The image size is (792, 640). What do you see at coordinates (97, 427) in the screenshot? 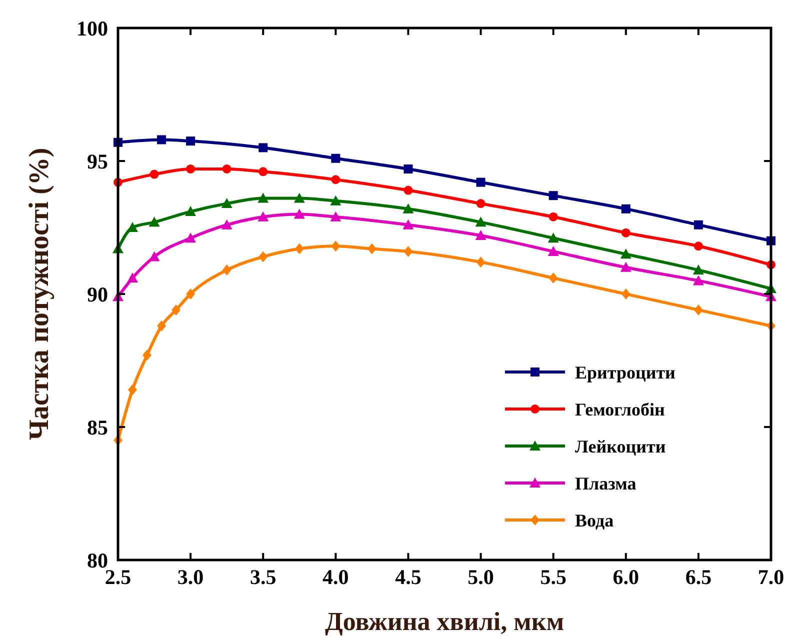
I see `y-tick-label: 85` at bounding box center [97, 427].